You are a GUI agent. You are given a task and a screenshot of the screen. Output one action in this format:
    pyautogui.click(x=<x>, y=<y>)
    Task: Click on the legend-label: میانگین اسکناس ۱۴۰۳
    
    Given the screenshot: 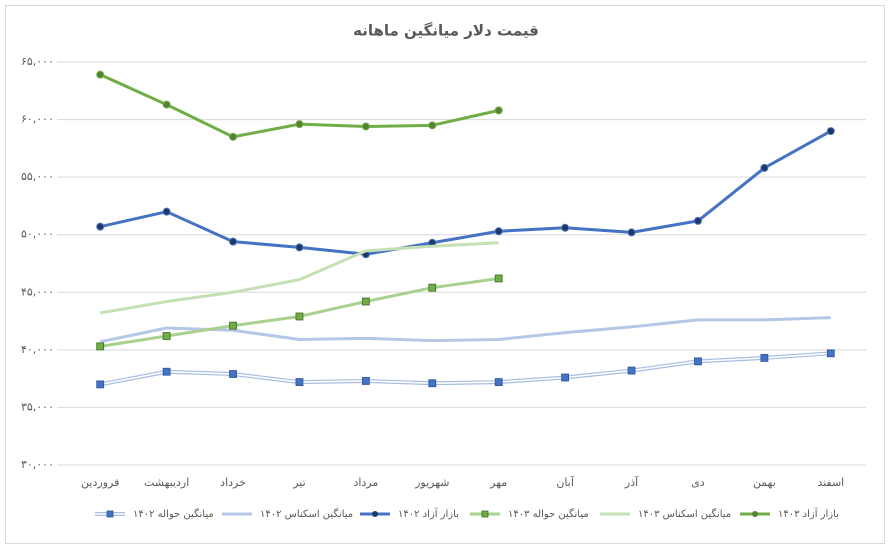 What is the action you would take?
    pyautogui.click(x=684, y=514)
    